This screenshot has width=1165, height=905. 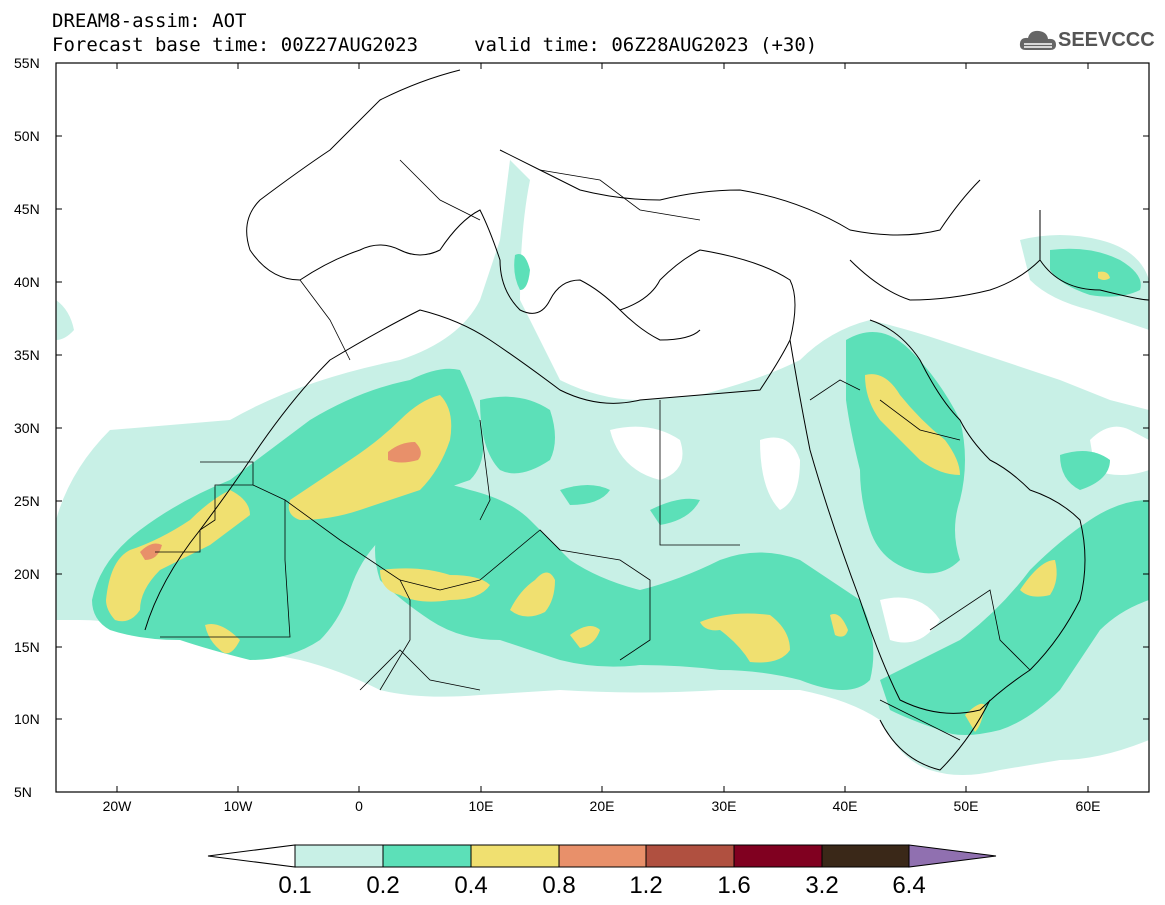 What do you see at coordinates (559, 885) in the screenshot?
I see `colorbar-label: 0.8` at bounding box center [559, 885].